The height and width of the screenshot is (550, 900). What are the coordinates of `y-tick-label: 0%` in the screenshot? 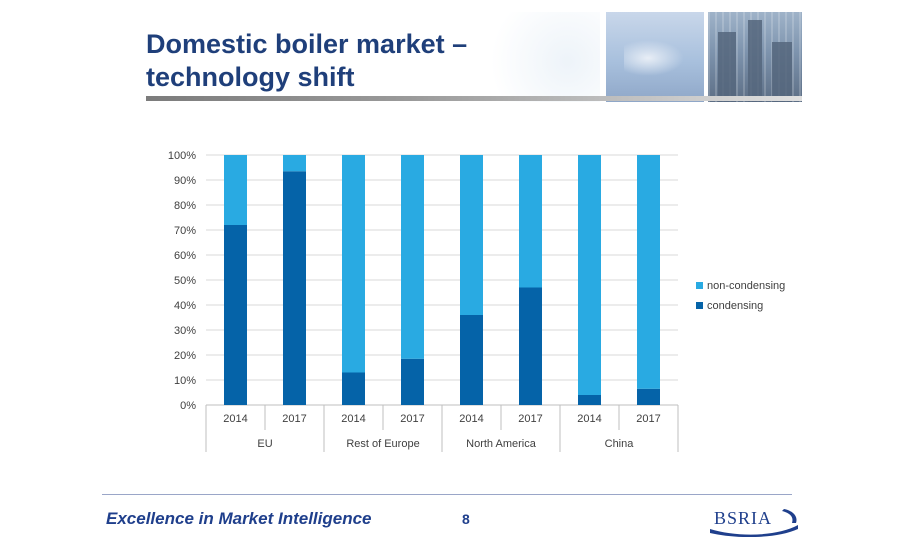 It's located at (188, 406).